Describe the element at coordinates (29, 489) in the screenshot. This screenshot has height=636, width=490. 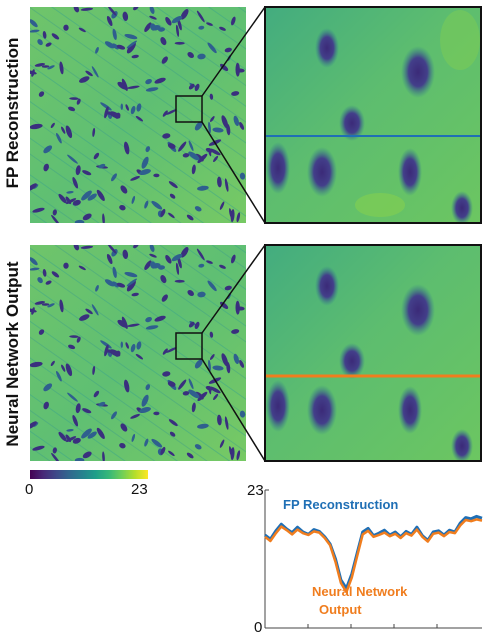
I see `colorbar-min-label: 0` at that location.